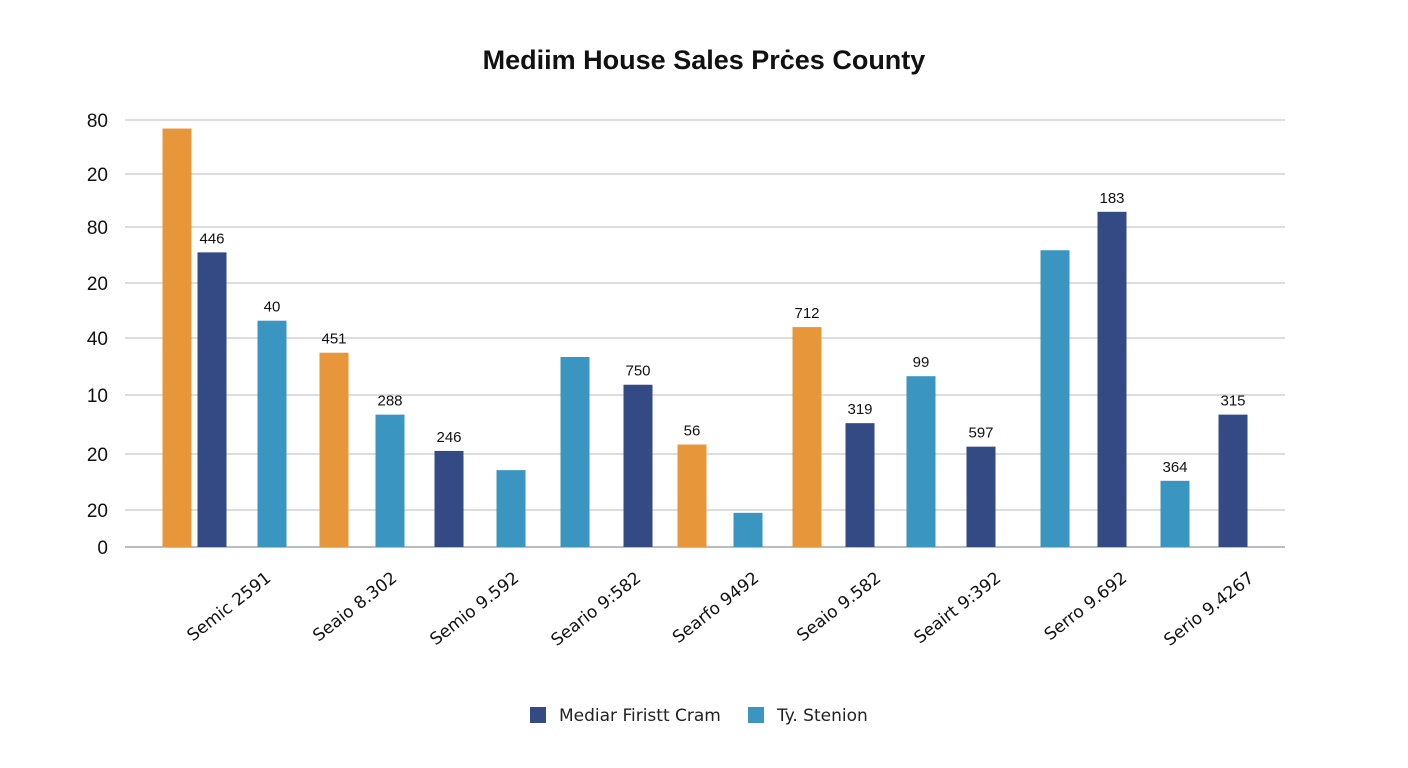 The image size is (1408, 768). Describe the element at coordinates (921, 362) in the screenshot. I see `data-label: 99` at that location.